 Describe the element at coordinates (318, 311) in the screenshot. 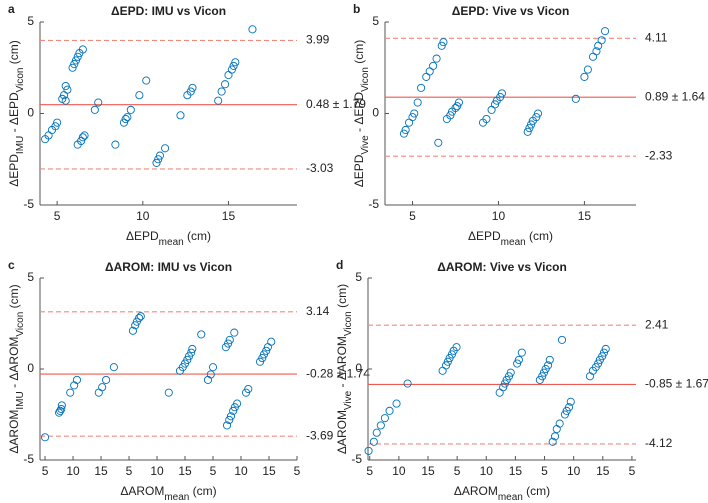

I see `agreement-label: 3.14` at that location.